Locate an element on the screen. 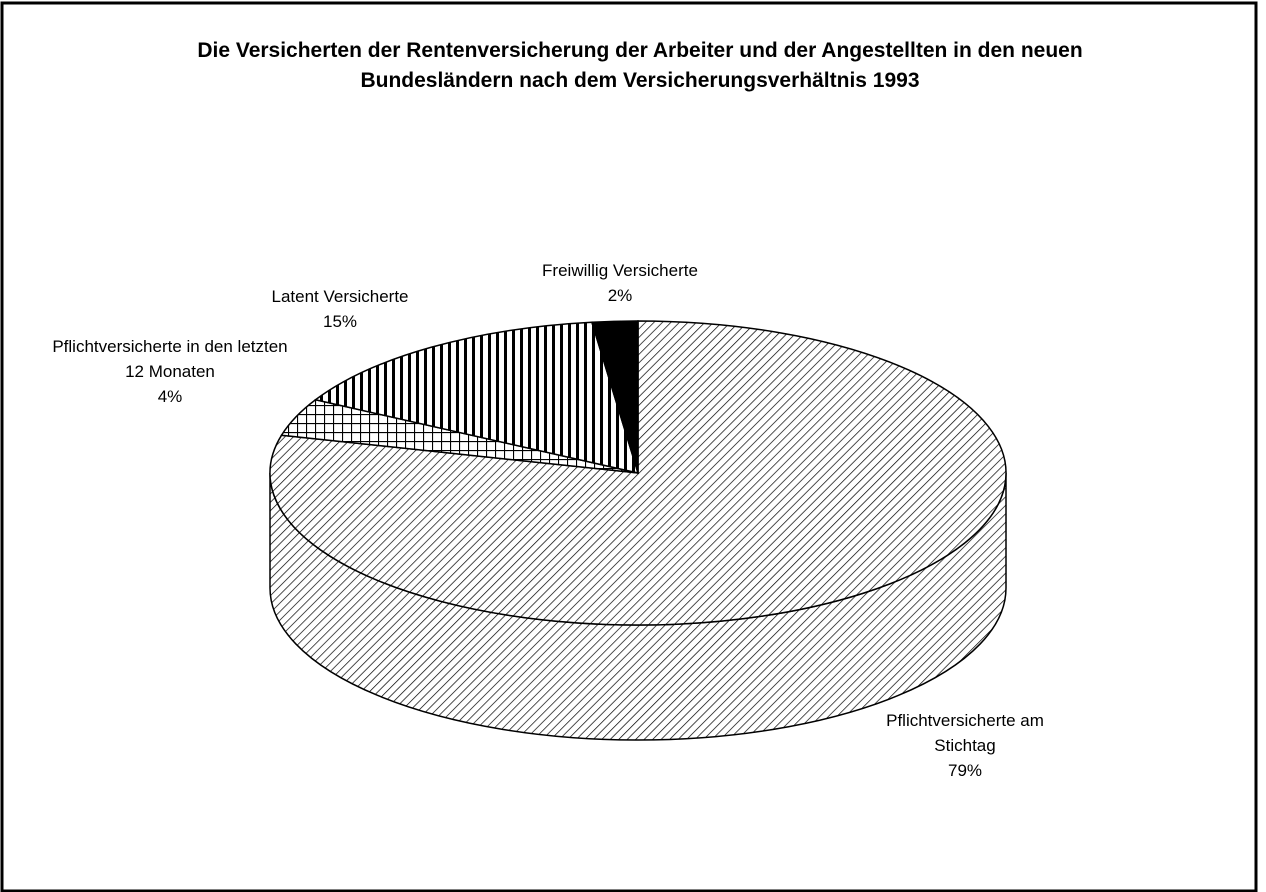 The image size is (1266, 892). data-label: Freiwillig Versicherte 2% is located at coordinates (620, 283).